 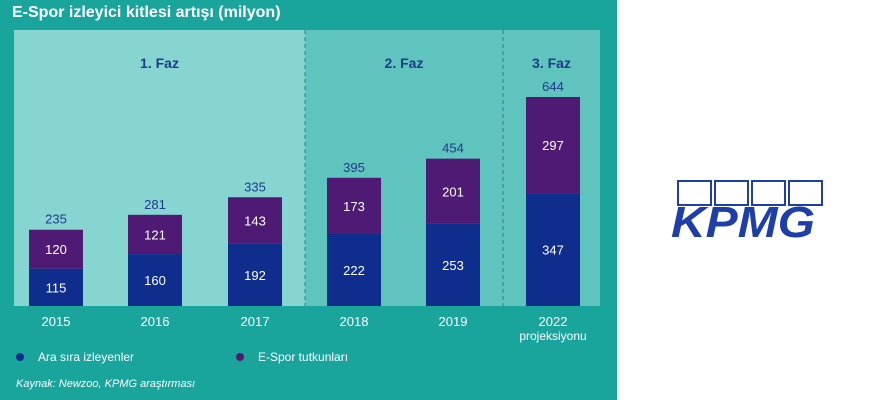 I want to click on bar-occasional-2019, so click(x=453, y=264).